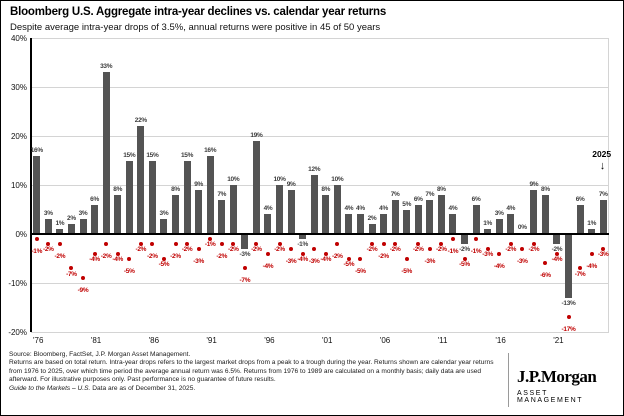 Image resolution: width=624 pixels, height=416 pixels. Describe the element at coordinates (453, 224) in the screenshot. I see `bar-year-2012` at that location.